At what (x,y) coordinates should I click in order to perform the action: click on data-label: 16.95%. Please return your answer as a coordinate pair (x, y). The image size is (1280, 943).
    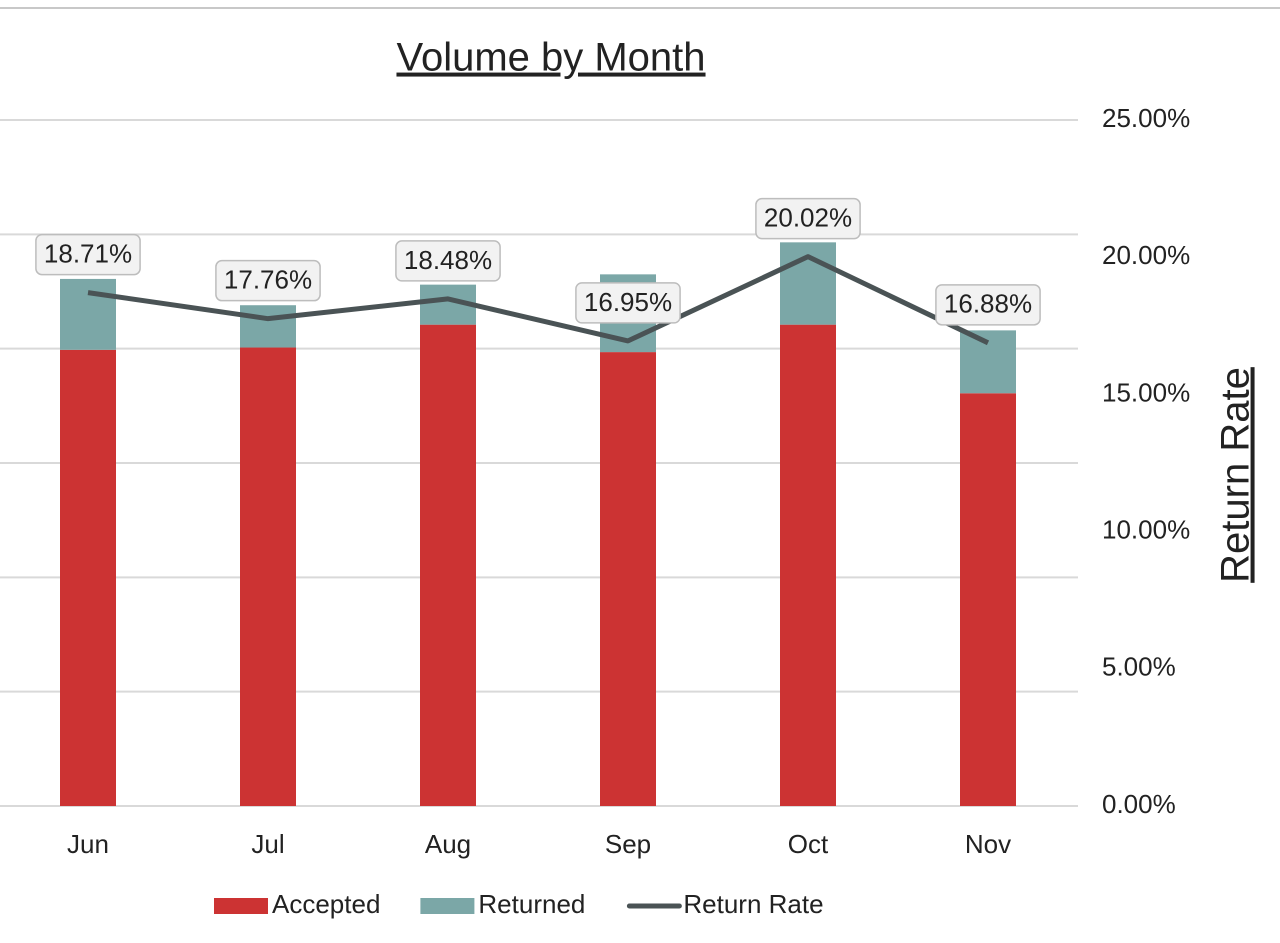
    Looking at the image, I should click on (628, 303).